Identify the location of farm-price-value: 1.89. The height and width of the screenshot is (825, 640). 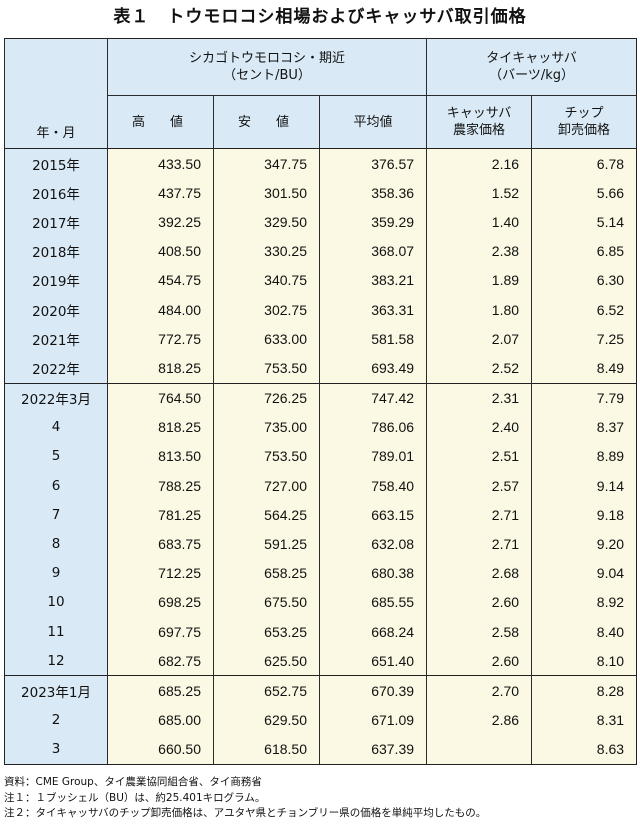
(479, 280).